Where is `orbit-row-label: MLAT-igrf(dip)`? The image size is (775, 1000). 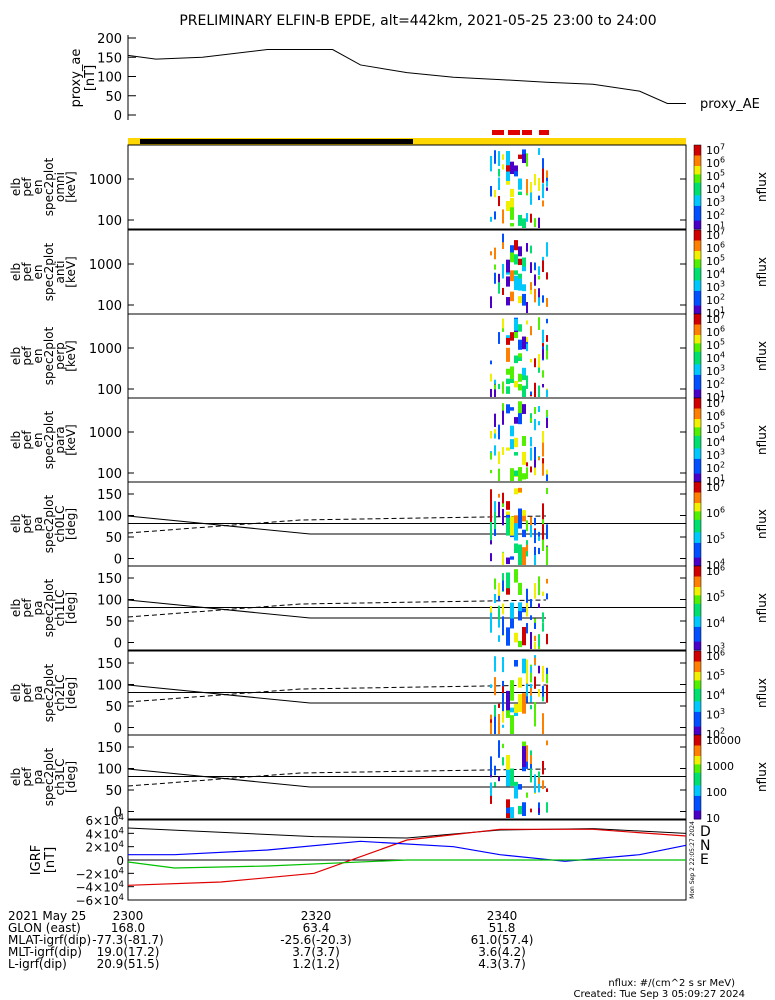
orbit-row-label: MLAT-igrf(dip) is located at coordinates (49, 940).